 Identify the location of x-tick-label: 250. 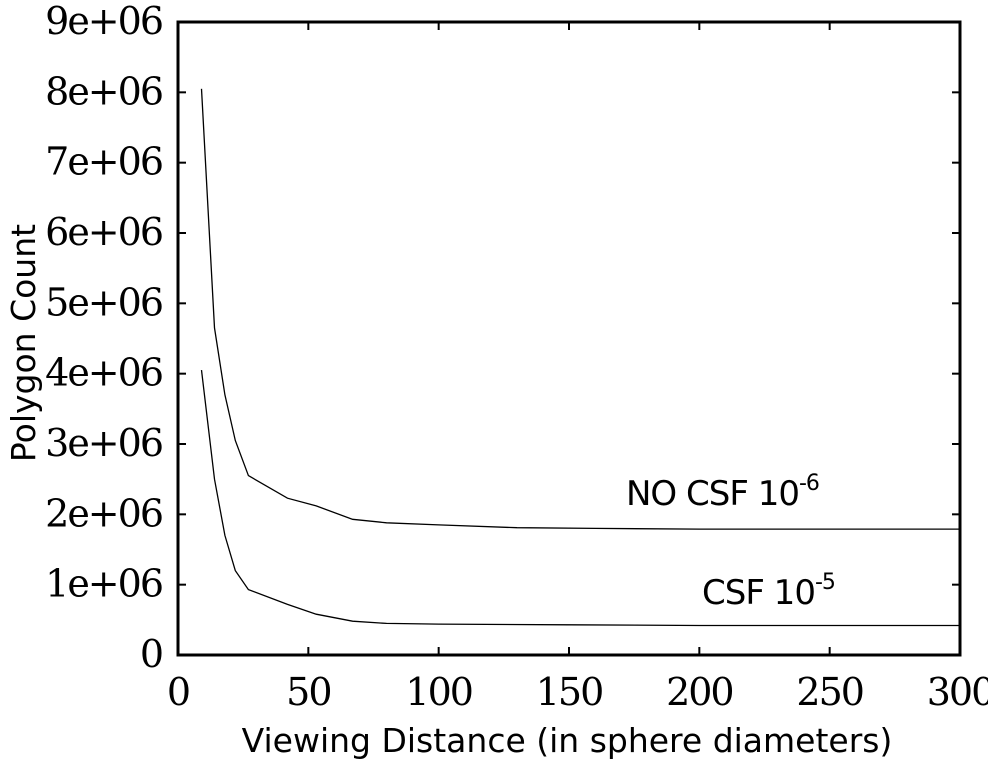
(829, 692).